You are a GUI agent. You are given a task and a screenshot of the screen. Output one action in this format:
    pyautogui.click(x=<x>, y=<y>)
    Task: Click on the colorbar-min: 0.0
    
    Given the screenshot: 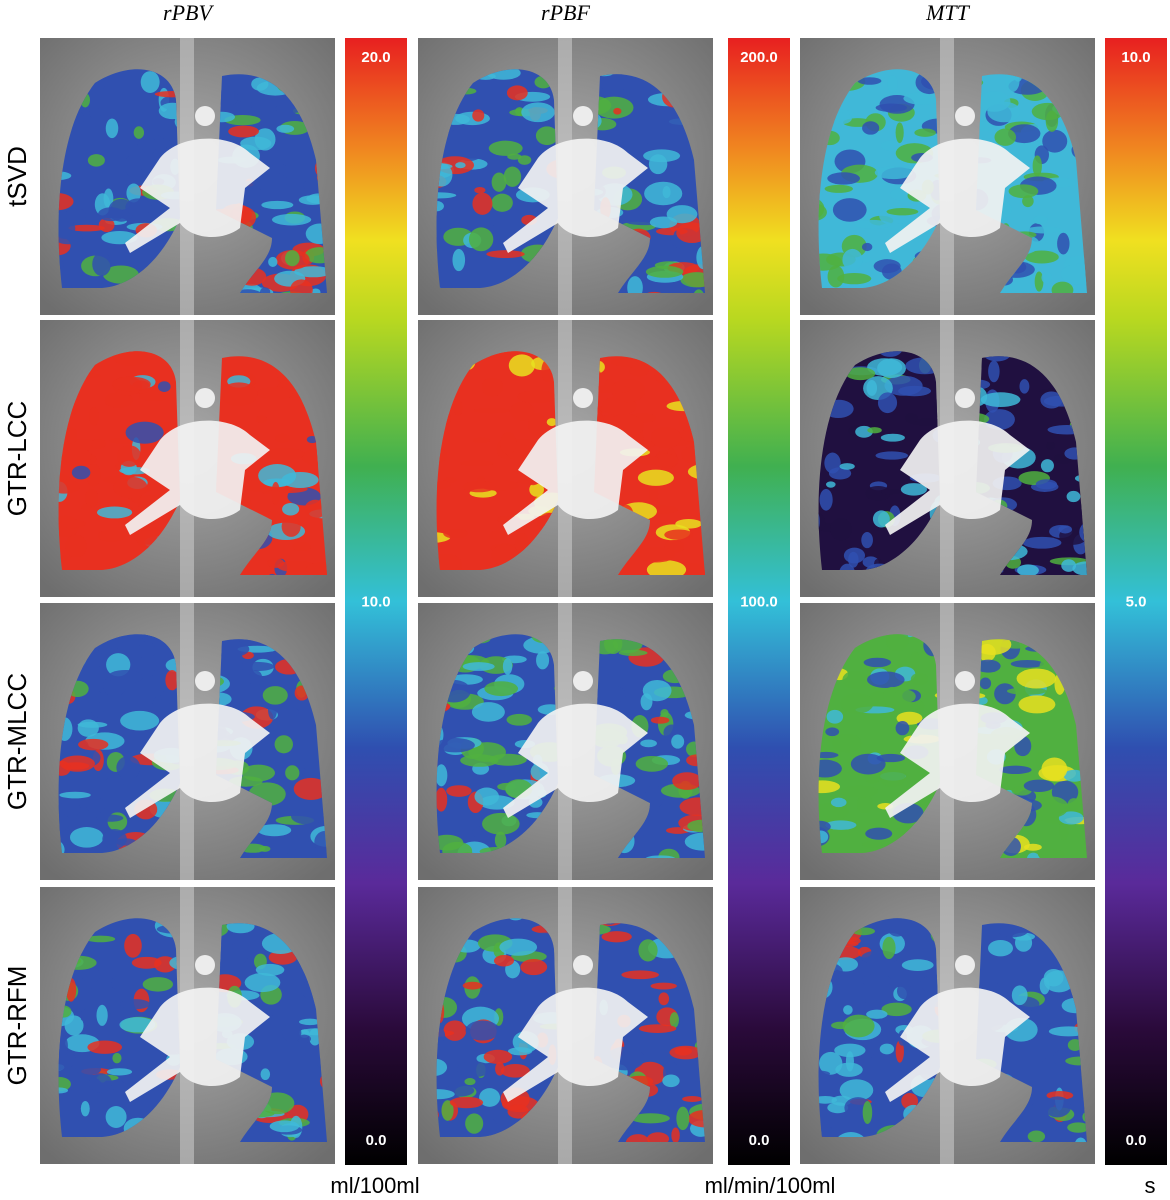 What is the action you would take?
    pyautogui.click(x=759, y=1140)
    